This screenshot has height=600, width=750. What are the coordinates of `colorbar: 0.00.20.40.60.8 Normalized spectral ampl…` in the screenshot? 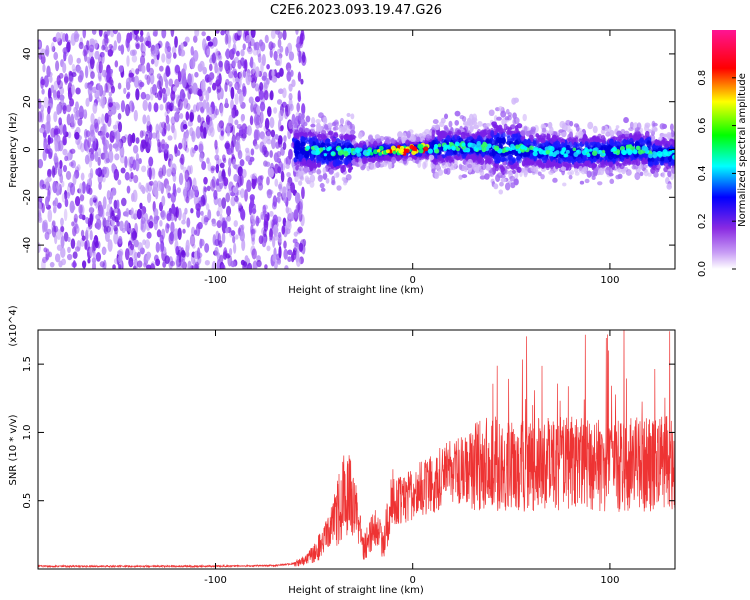 It's located at (722, 153).